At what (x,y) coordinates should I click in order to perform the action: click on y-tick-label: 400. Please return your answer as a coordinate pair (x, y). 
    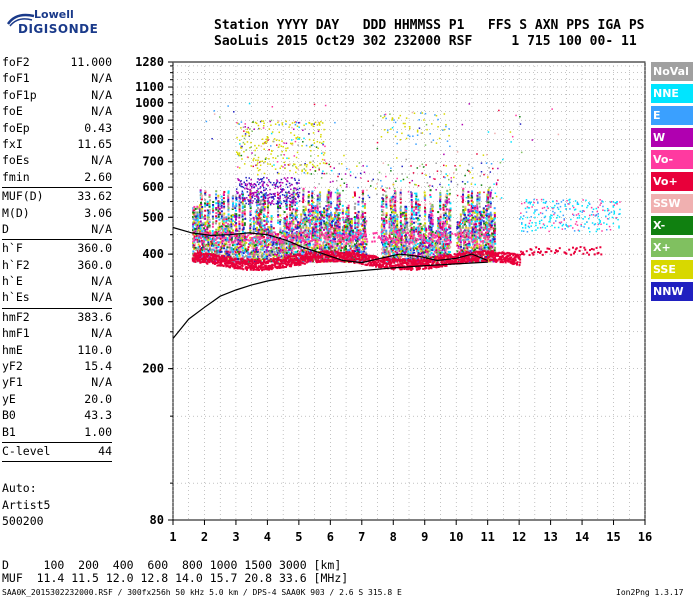
    Looking at the image, I should click on (153, 254).